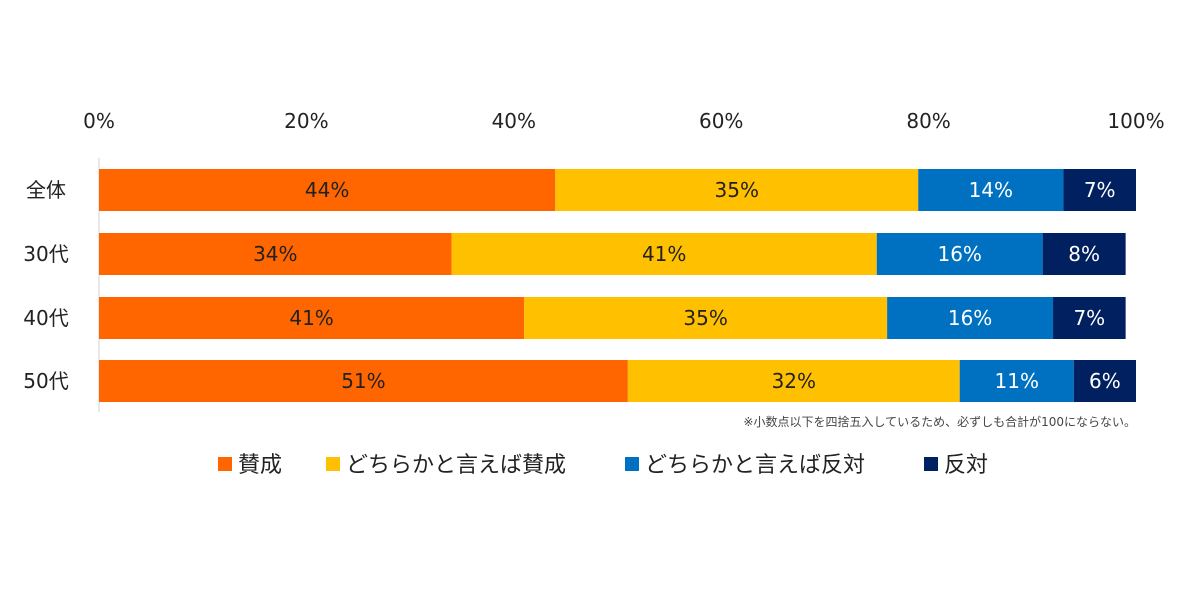 The height and width of the screenshot is (600, 1200). Describe the element at coordinates (45, 318) in the screenshot. I see `category-label: 40代` at that location.